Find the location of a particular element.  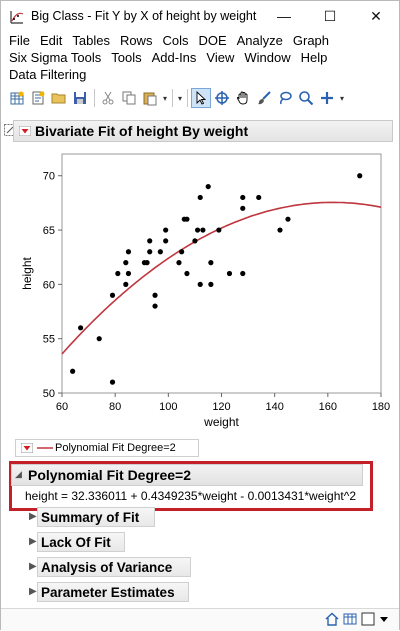

cut-icon is located at coordinates (108, 98).